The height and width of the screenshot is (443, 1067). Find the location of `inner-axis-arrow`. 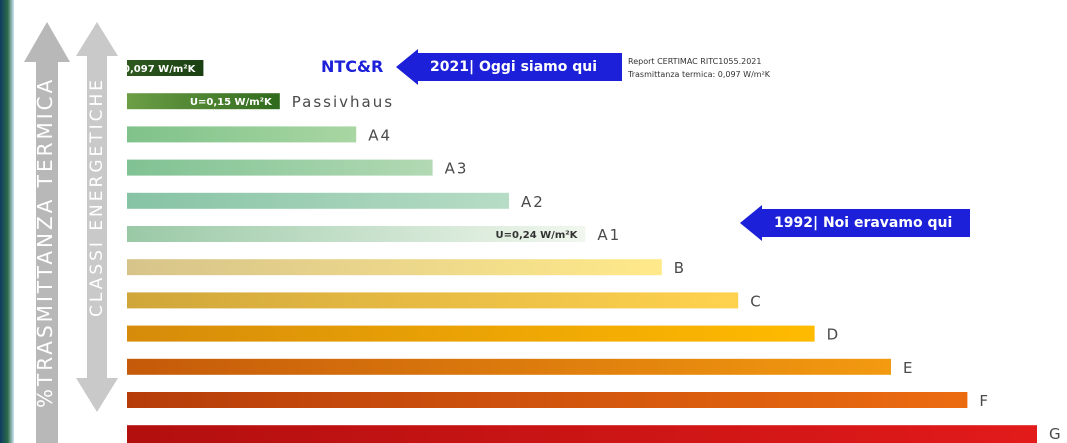

inner-axis-arrow is located at coordinates (97, 217).